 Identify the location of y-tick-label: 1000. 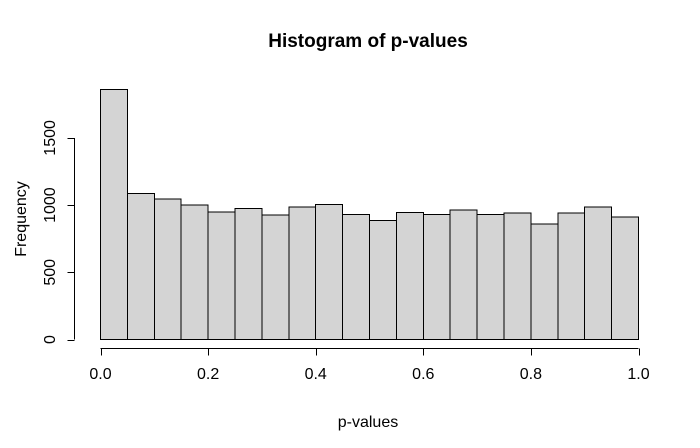
(50, 205).